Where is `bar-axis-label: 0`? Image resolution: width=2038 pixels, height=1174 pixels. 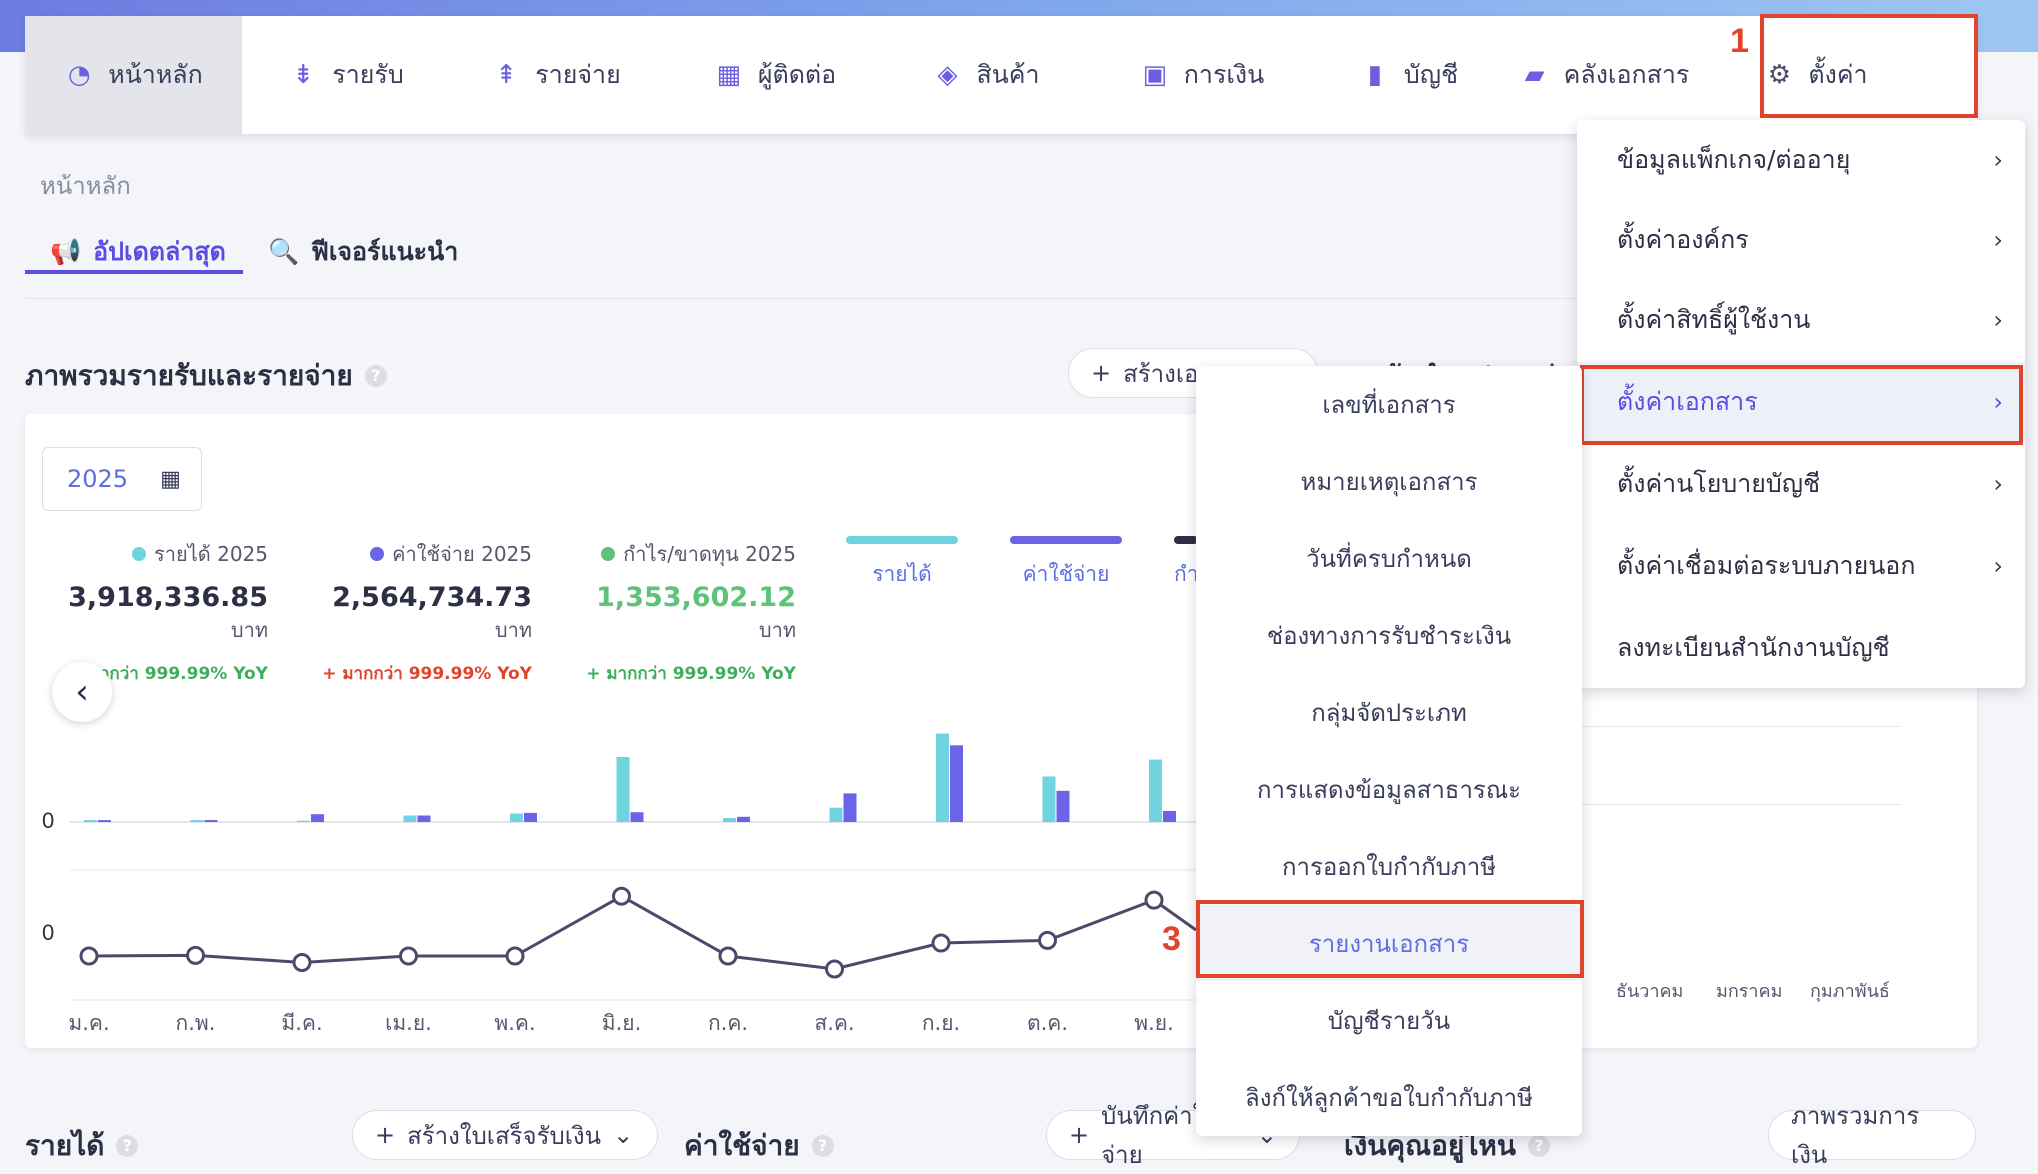 bar-axis-label: 0 is located at coordinates (48, 820).